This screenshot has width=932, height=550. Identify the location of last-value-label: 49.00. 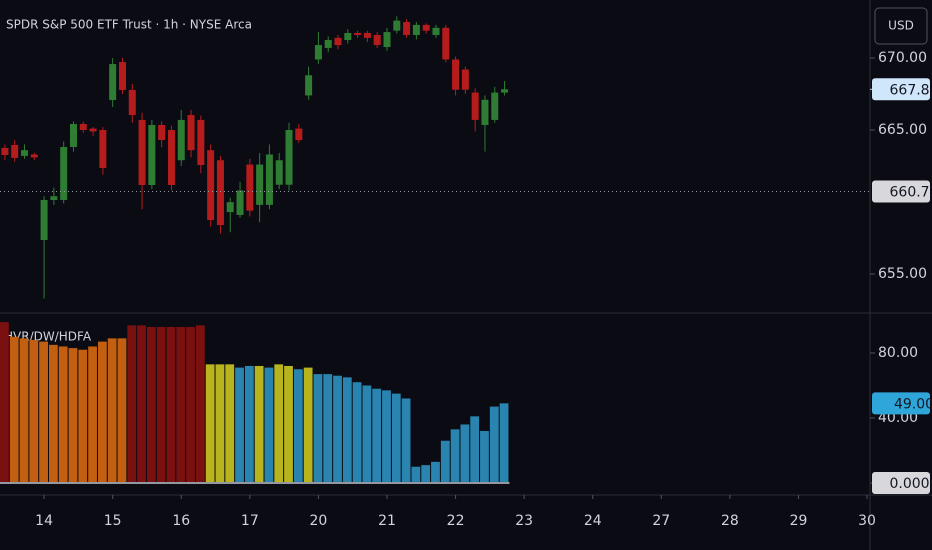
(913, 404).